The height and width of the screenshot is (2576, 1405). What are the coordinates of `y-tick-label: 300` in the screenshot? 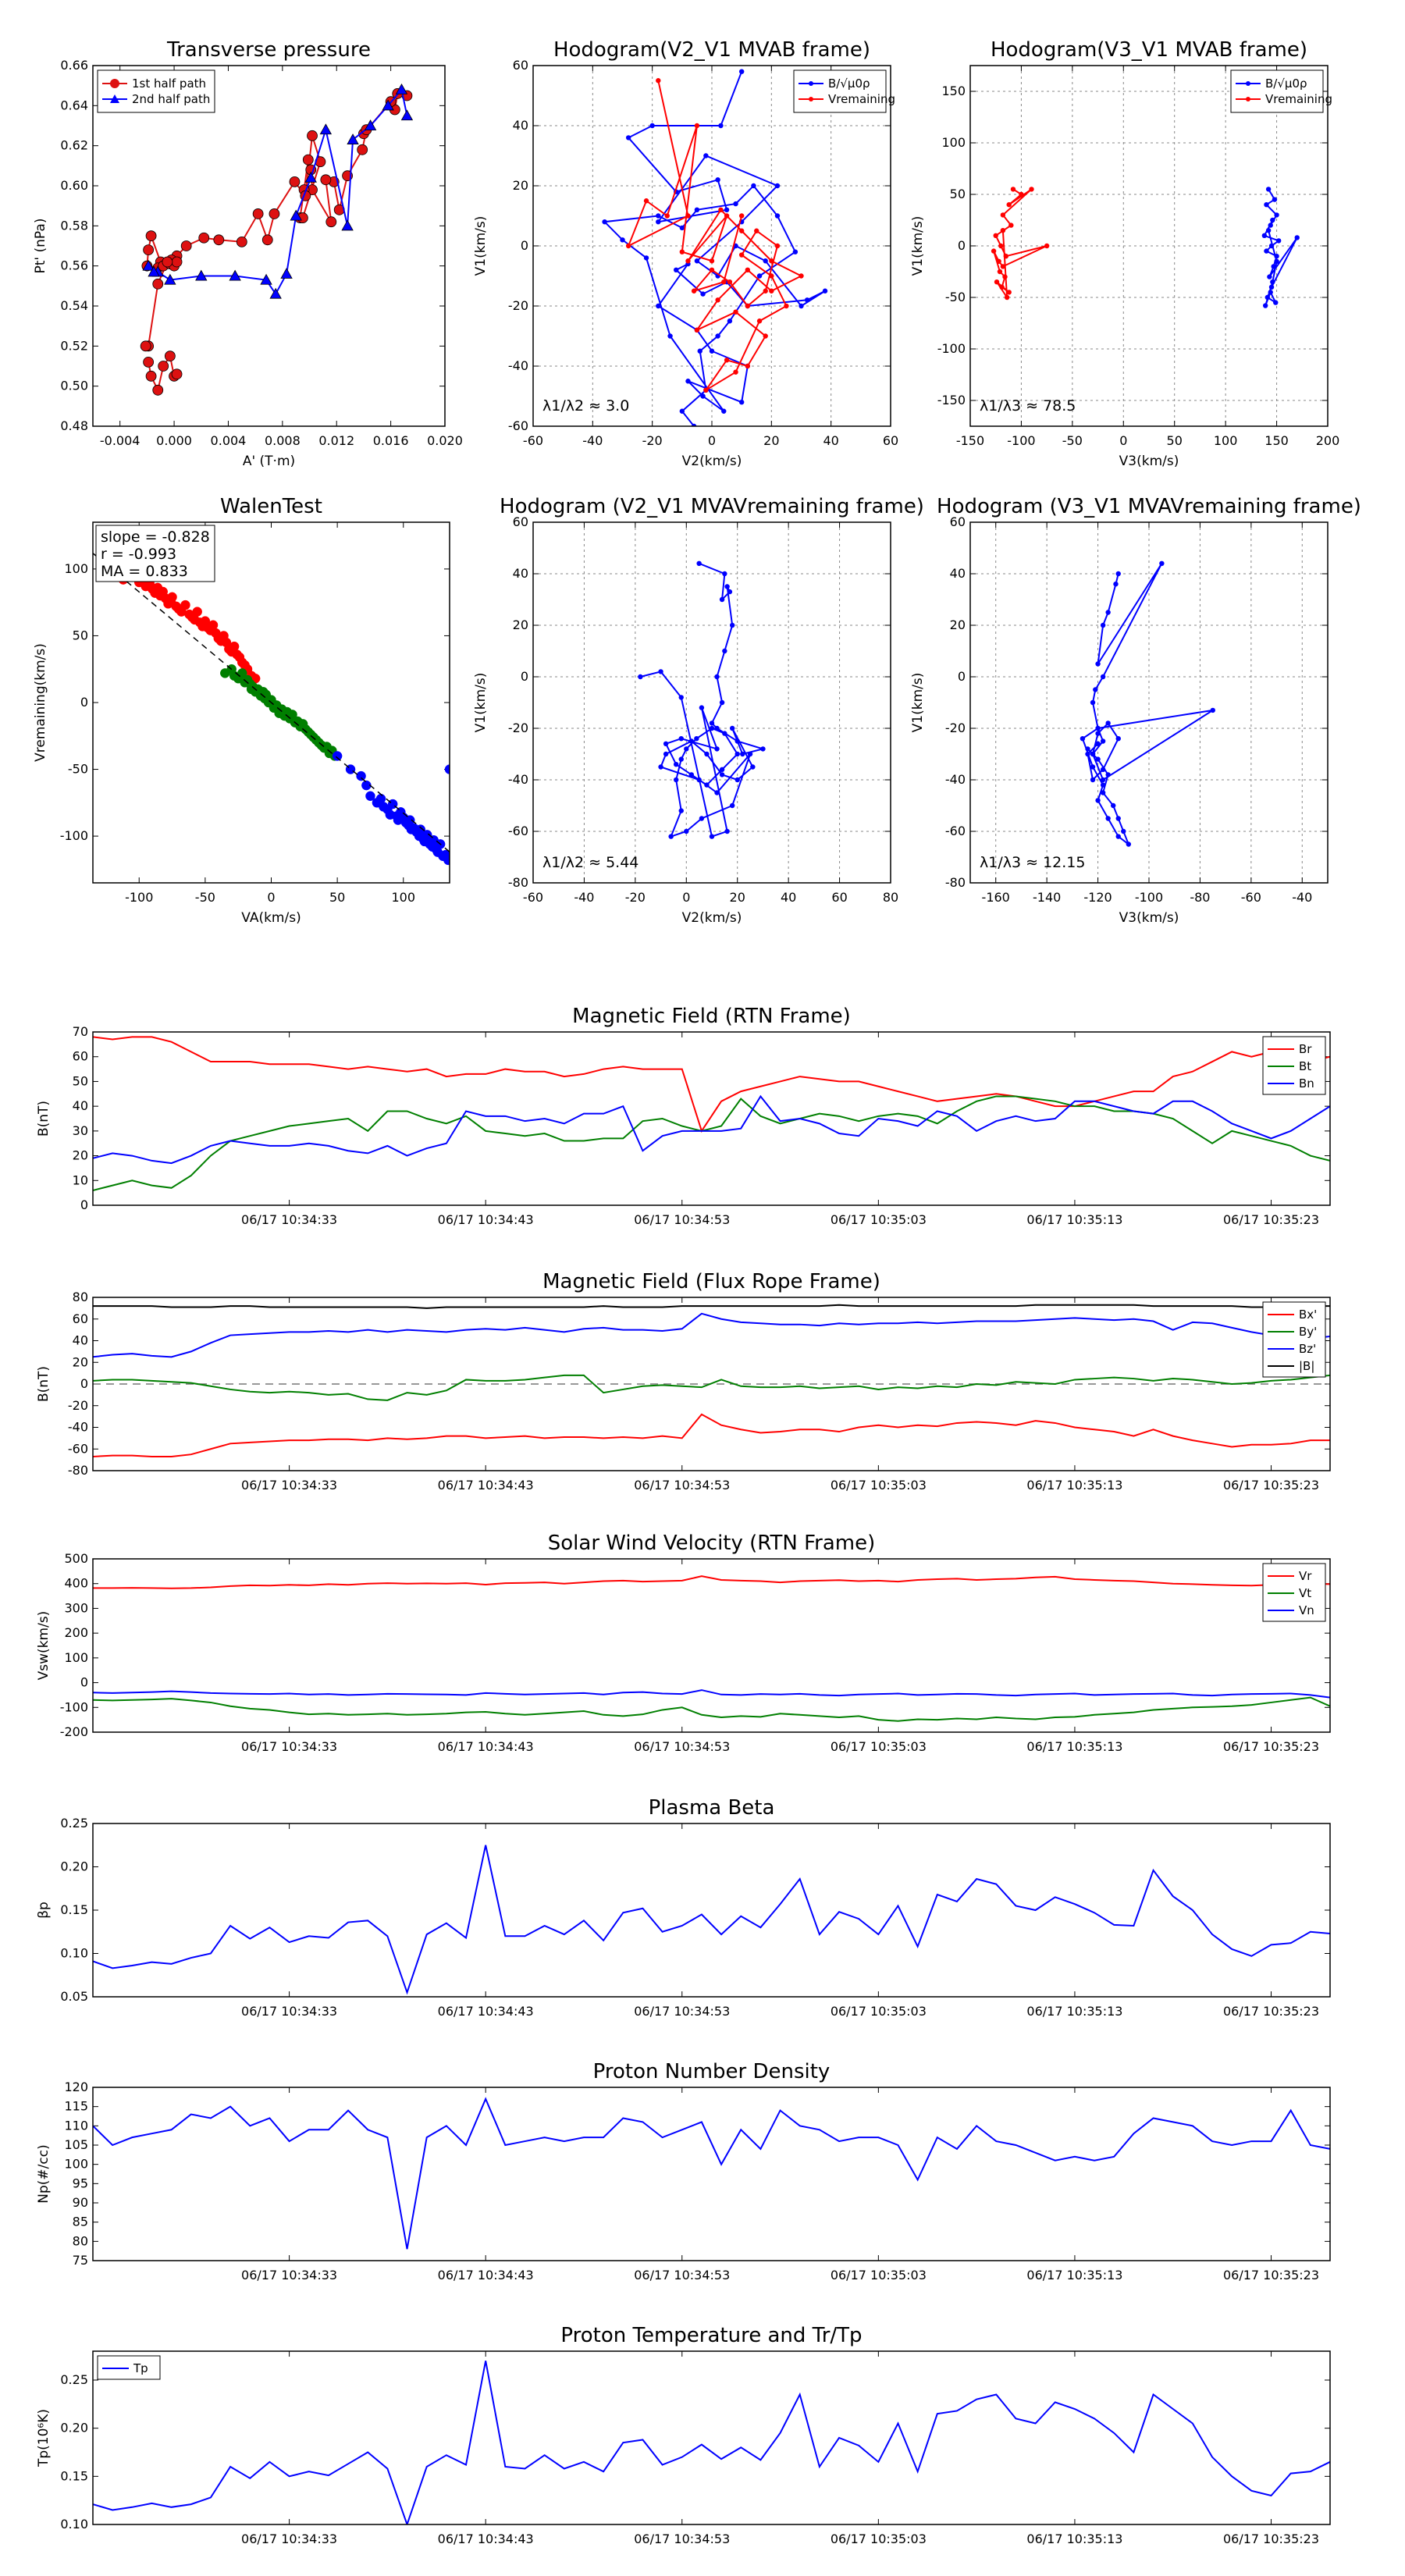 It's located at (76, 1607).